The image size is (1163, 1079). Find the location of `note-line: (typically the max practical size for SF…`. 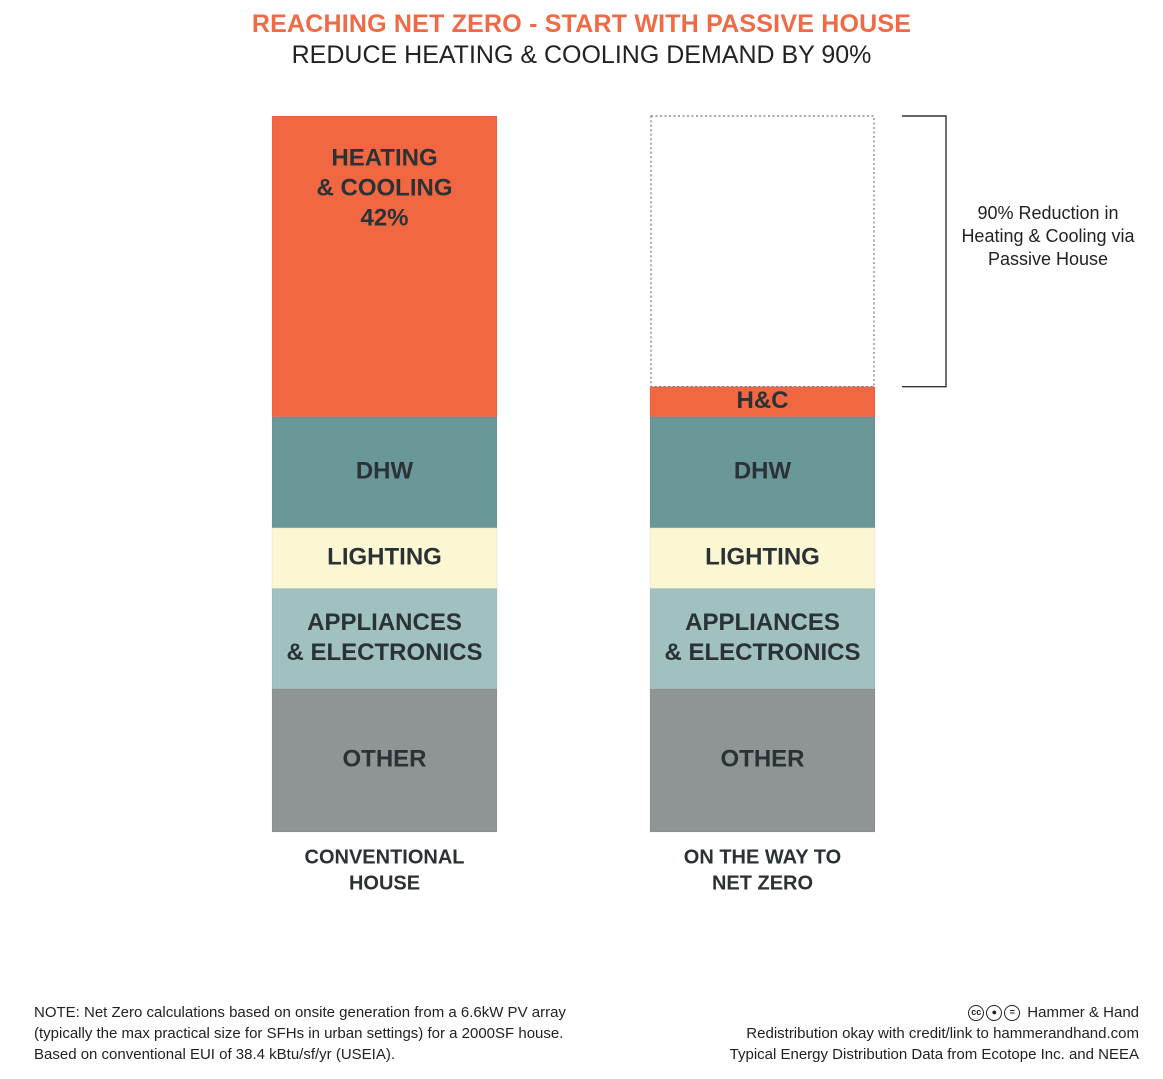

note-line: (typically the max practical size for SF… is located at coordinates (299, 1033).